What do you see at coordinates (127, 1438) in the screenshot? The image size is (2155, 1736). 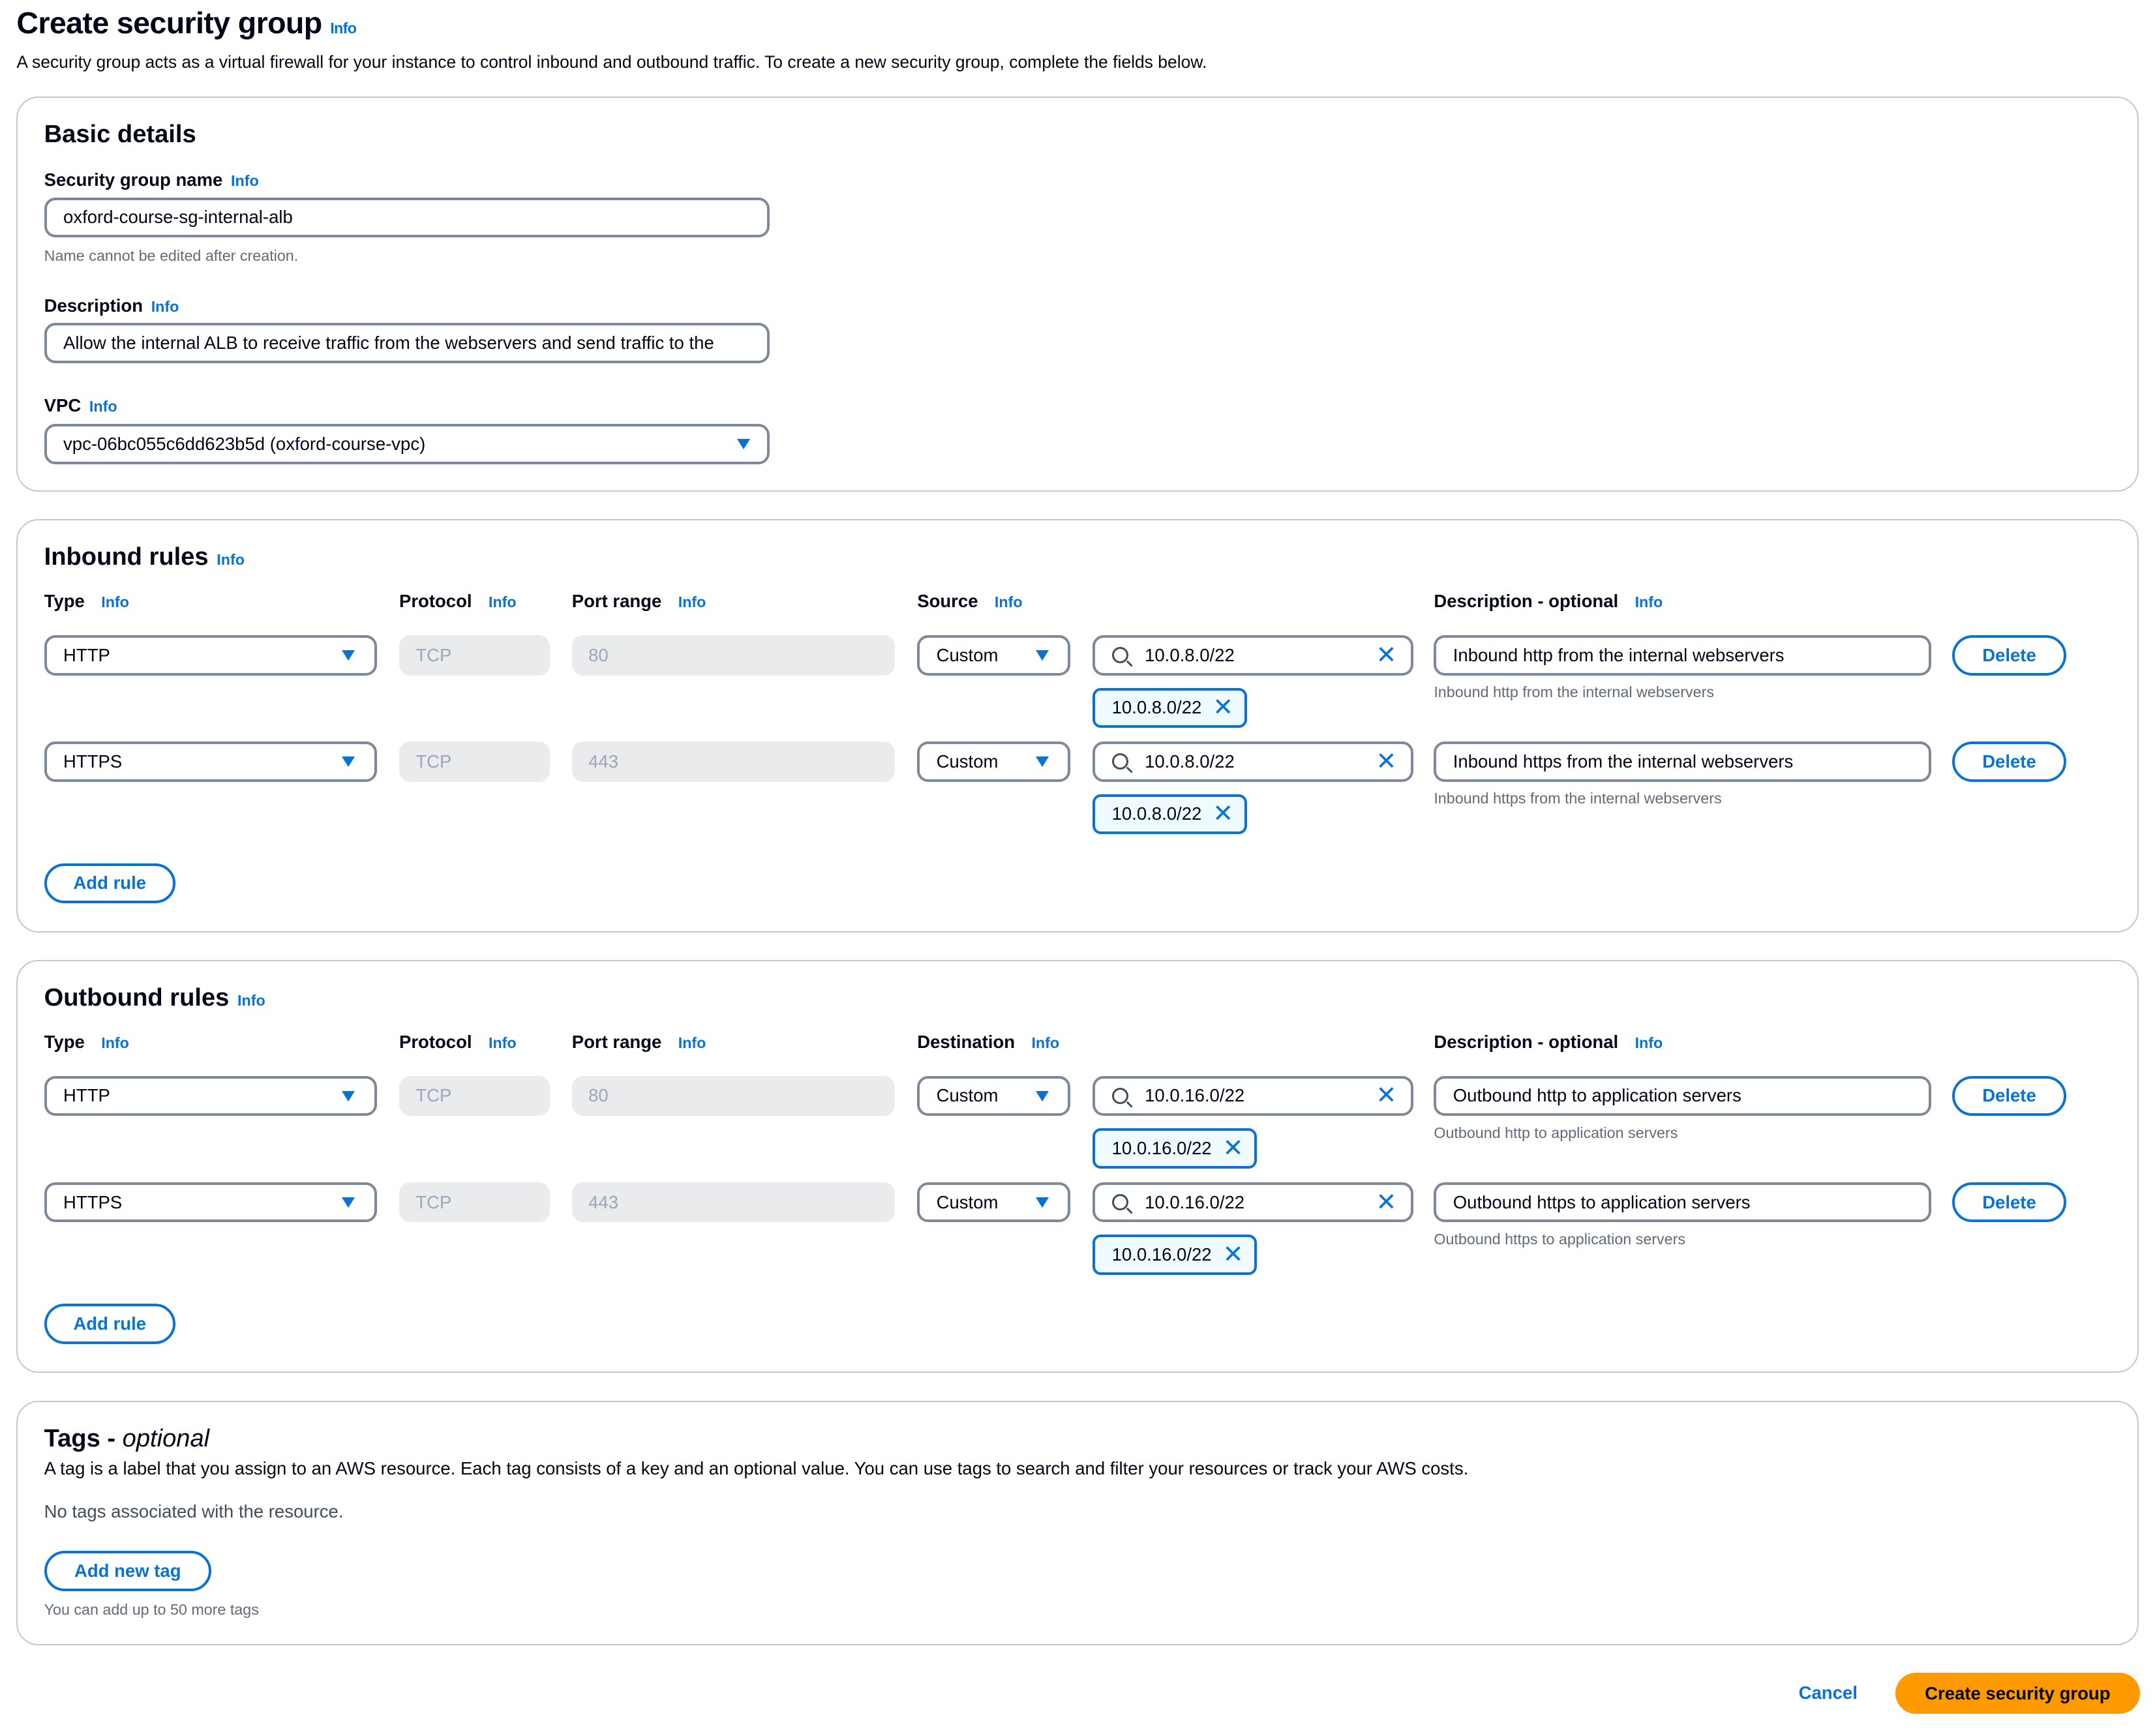 I see `section-title: Tags - optional` at bounding box center [127, 1438].